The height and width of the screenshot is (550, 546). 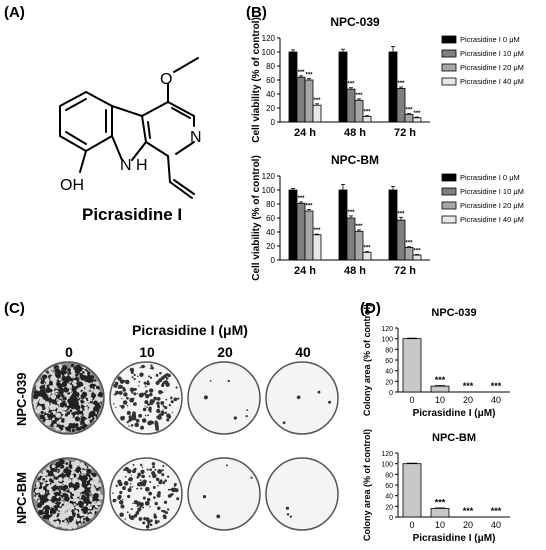 What do you see at coordinates (492, 53) in the screenshot?
I see `legend-label: Picrasidine I 10 μM` at bounding box center [492, 53].